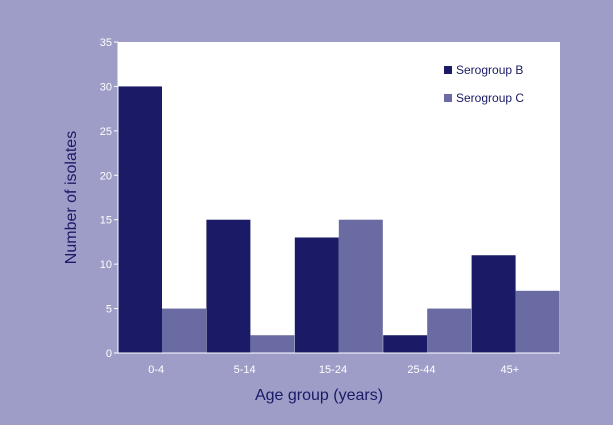 Image resolution: width=613 pixels, height=425 pixels. What do you see at coordinates (106, 265) in the screenshot?
I see `y-tick-label: 10` at bounding box center [106, 265].